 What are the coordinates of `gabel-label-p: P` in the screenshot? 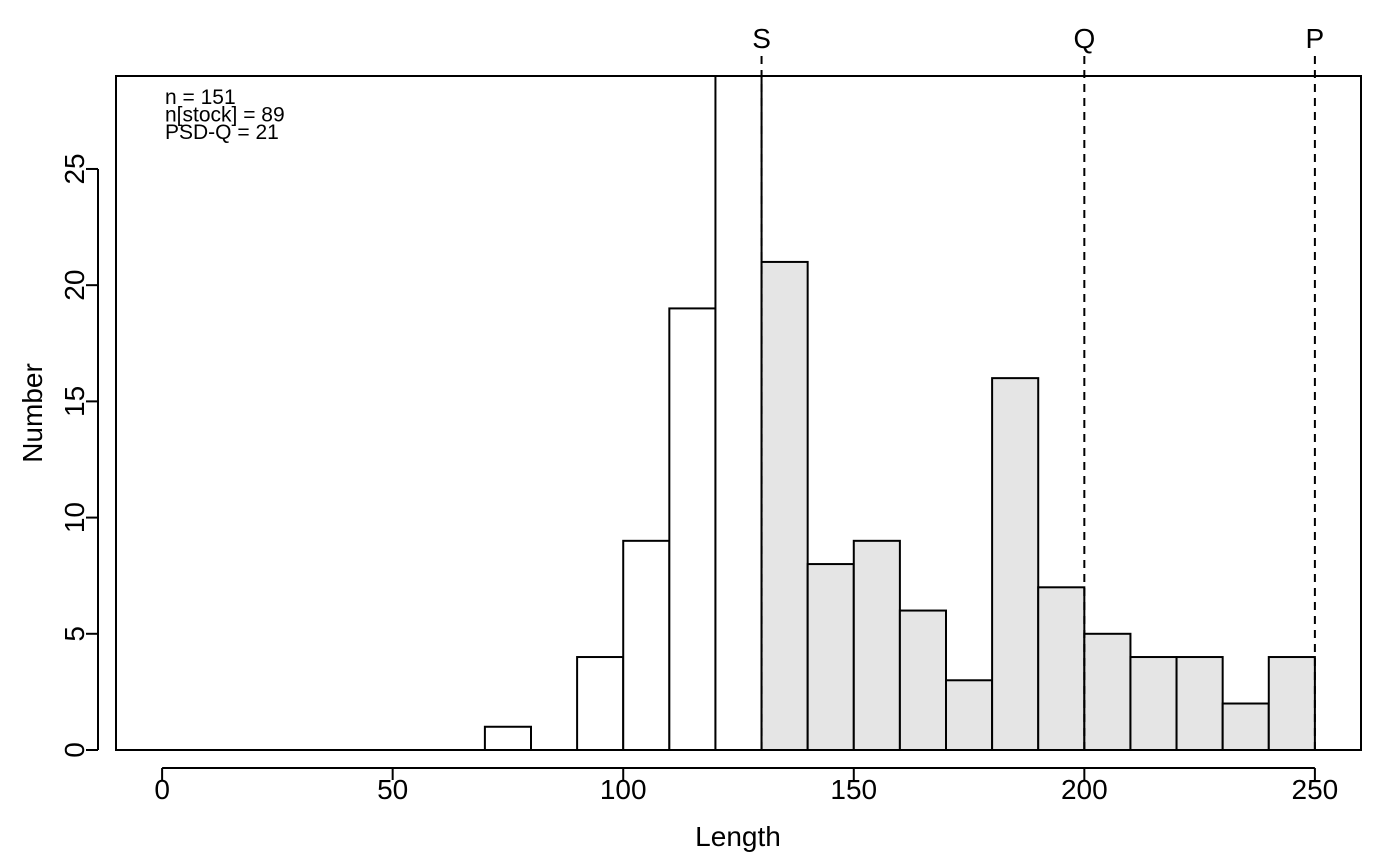 It's located at (1315, 38).